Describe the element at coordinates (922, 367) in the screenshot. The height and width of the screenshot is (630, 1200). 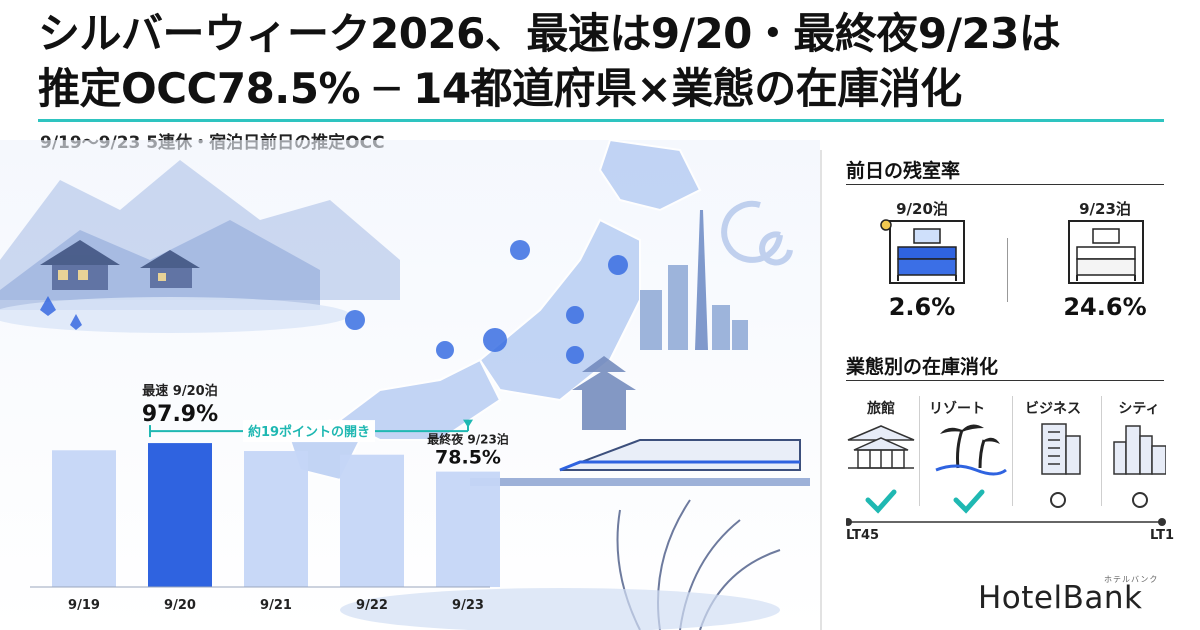
I see `inventory-title: 業態別の在庫消化` at that location.